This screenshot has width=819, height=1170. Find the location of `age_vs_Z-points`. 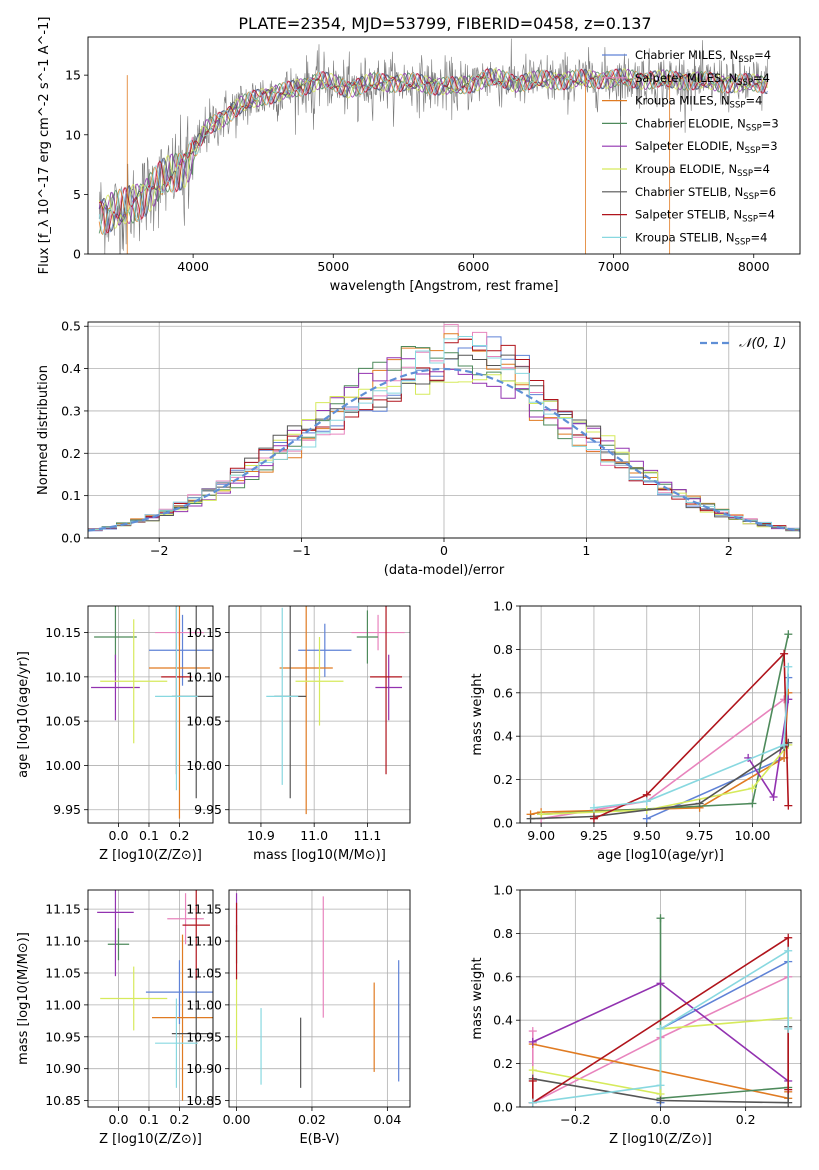

age_vs_Z-points is located at coordinates (152, 712).